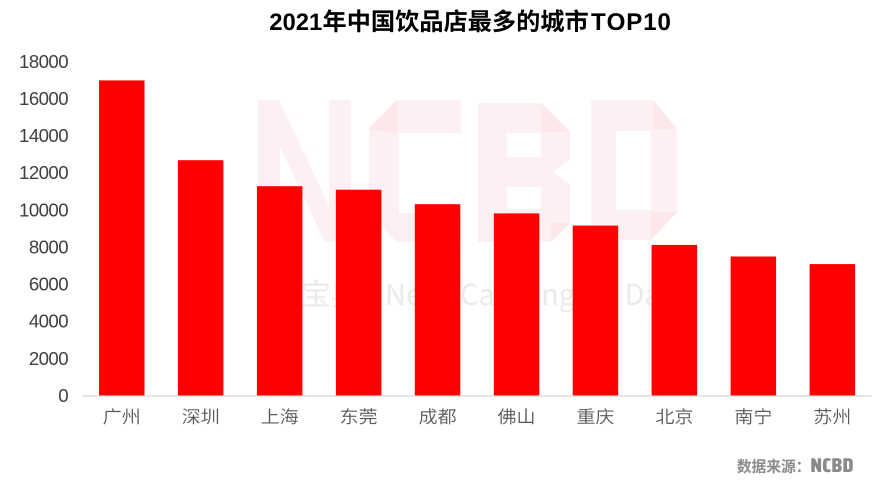 The height and width of the screenshot is (483, 889). I want to click on svg-text: 8000, so click(48, 247).